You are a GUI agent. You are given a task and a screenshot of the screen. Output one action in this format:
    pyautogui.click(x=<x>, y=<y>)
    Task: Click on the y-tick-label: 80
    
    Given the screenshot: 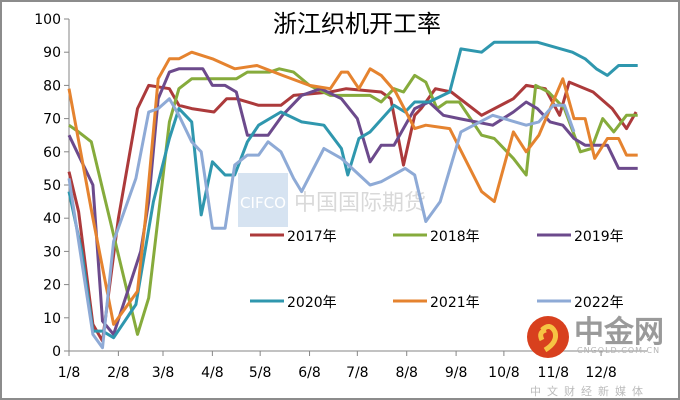 What is the action you would take?
    pyautogui.click(x=52, y=86)
    